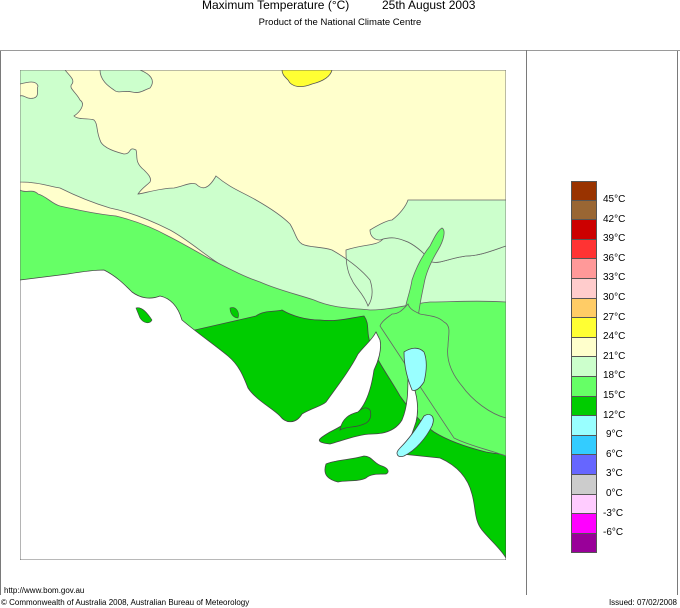  I want to click on frame-top-line, so click(340, 50).